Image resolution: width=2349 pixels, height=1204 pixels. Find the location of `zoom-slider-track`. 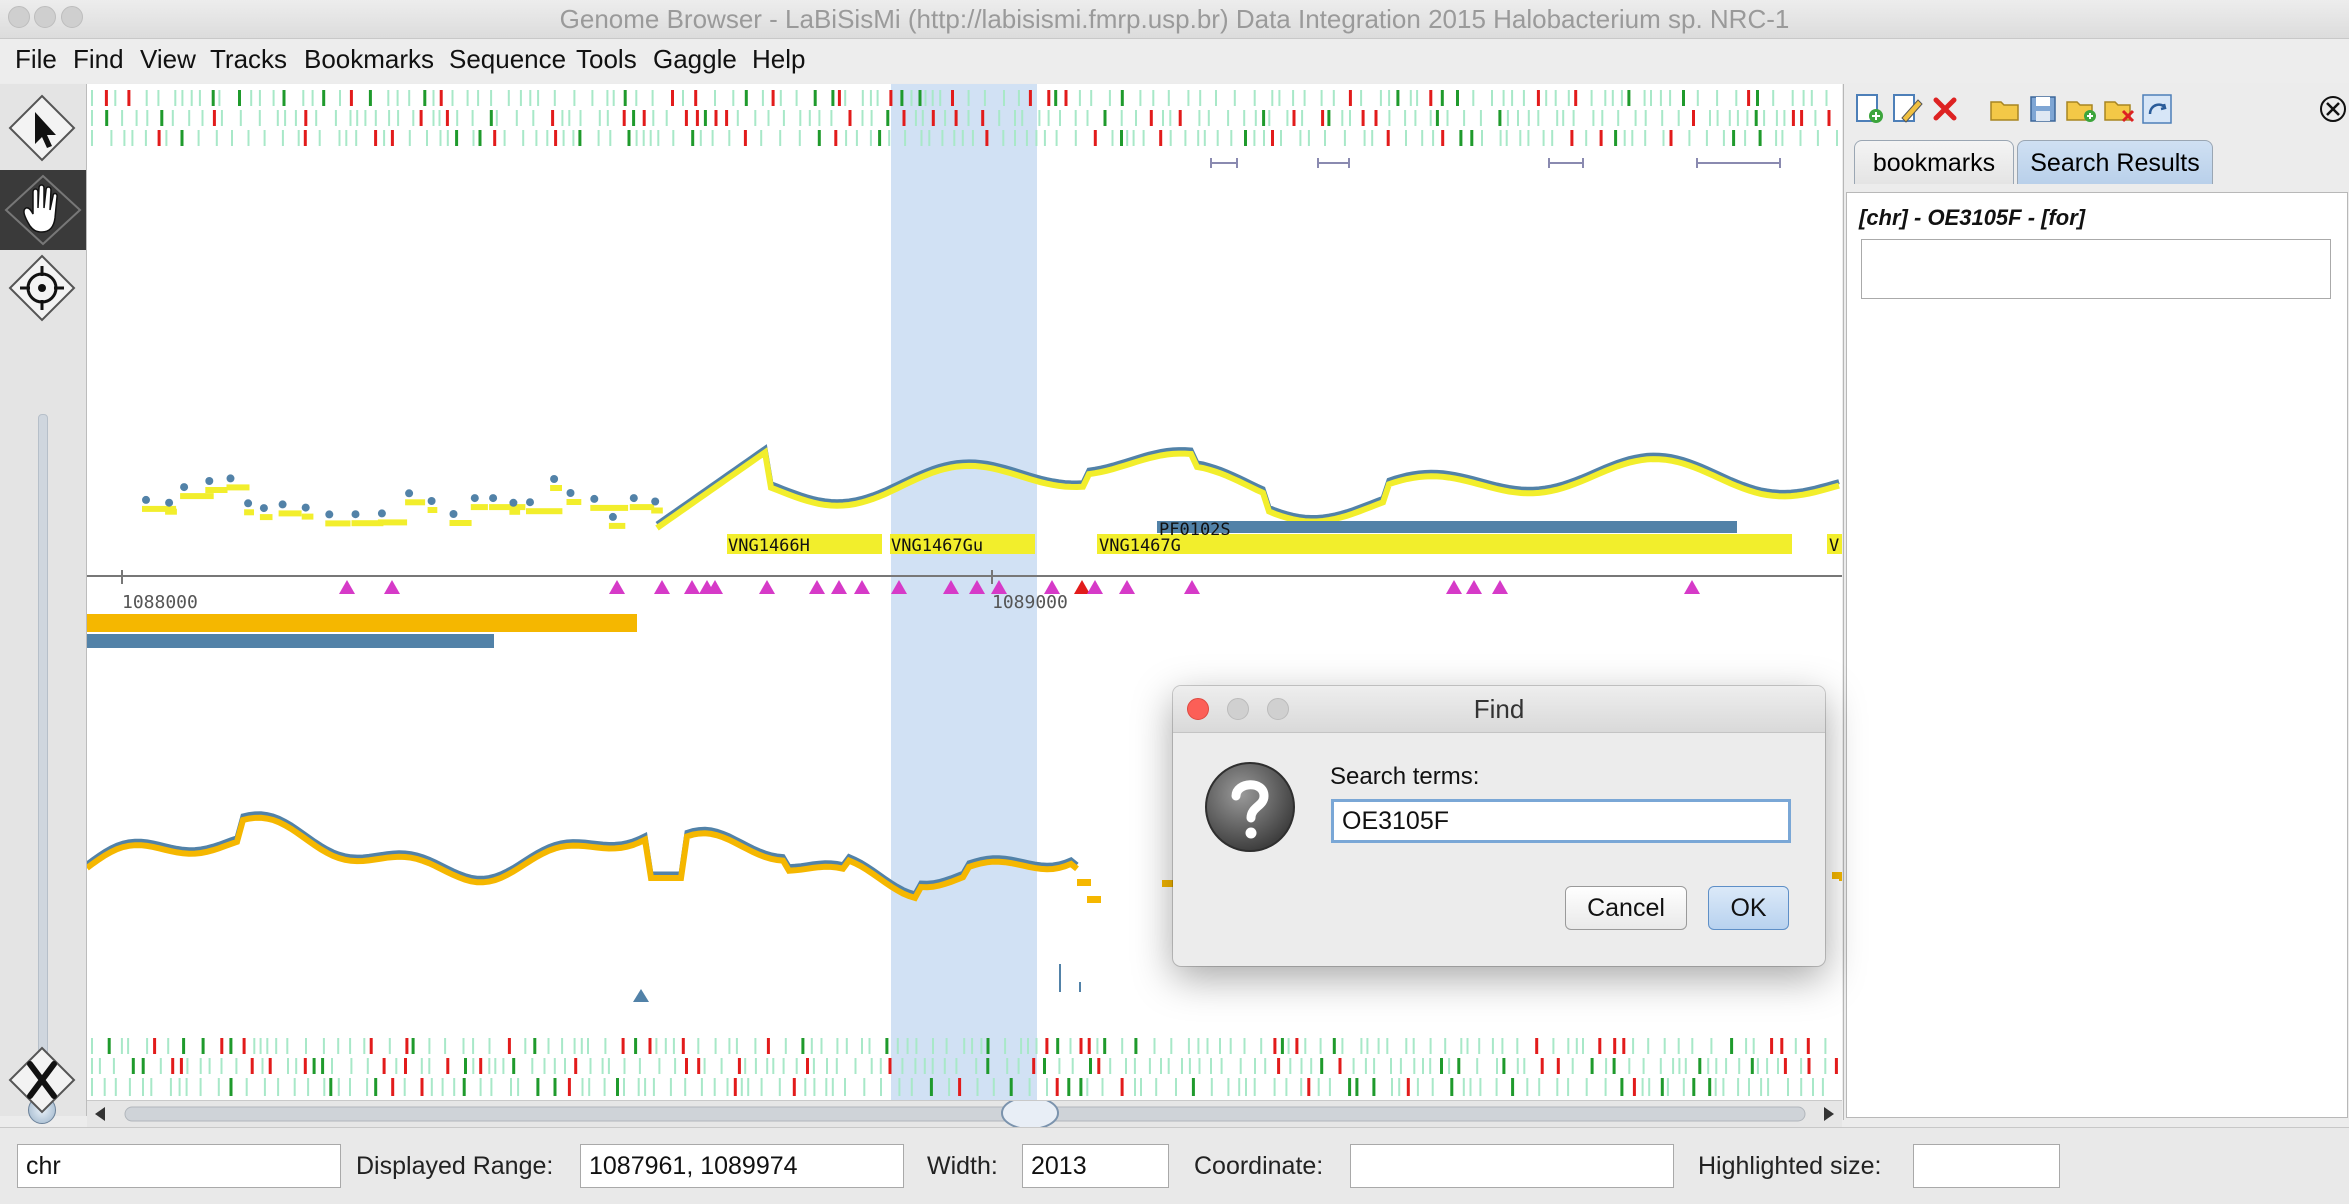

zoom-slider-track is located at coordinates (43, 765).